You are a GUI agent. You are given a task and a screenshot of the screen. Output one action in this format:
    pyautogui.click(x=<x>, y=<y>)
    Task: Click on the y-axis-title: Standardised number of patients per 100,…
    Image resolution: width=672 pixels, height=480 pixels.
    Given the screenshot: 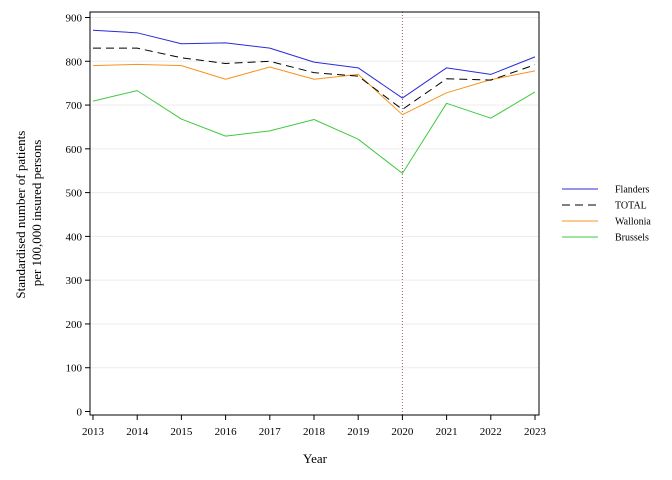 What is the action you would take?
    pyautogui.click(x=28, y=212)
    